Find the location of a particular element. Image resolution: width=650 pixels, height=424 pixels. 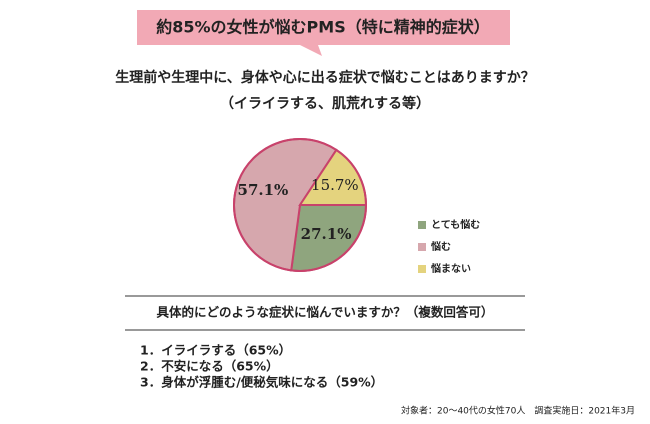

list-item: 1．イライラする（65%） is located at coordinates (215, 350).